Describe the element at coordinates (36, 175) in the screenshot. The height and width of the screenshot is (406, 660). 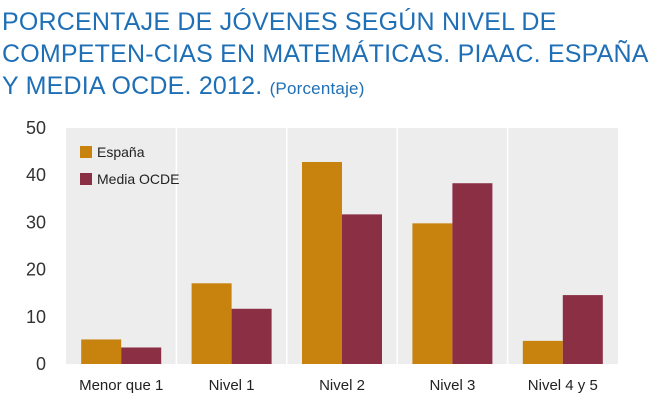
I see `y-tick-label: 40` at that location.